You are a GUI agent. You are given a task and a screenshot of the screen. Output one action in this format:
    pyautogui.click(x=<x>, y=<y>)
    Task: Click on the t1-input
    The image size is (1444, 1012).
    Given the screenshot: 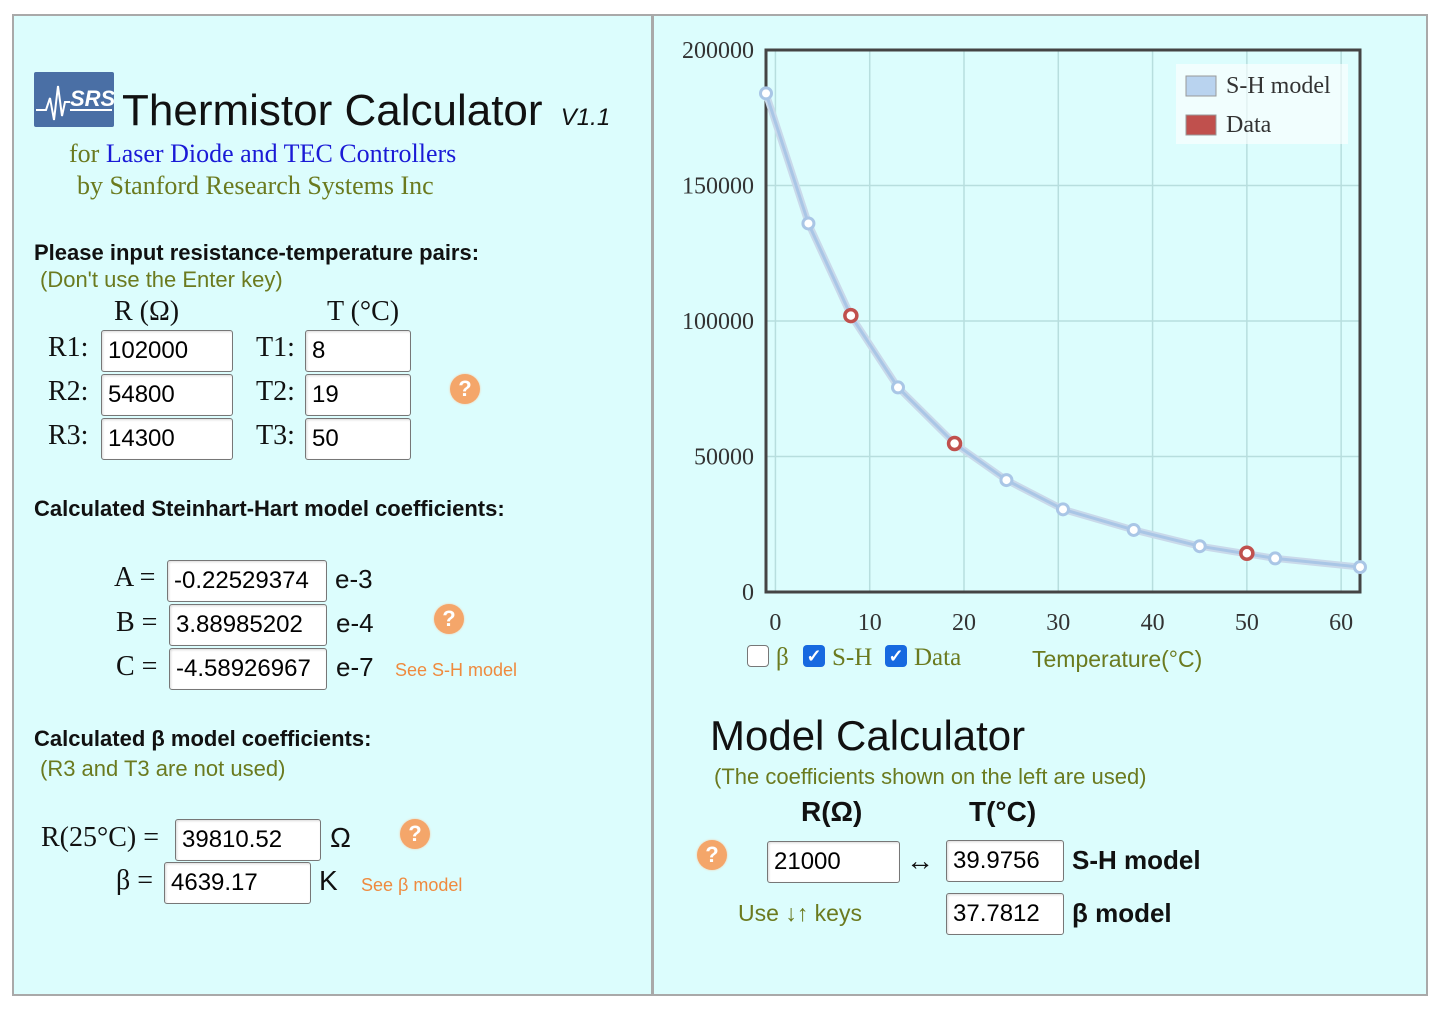 What is the action you would take?
    pyautogui.click(x=358, y=351)
    